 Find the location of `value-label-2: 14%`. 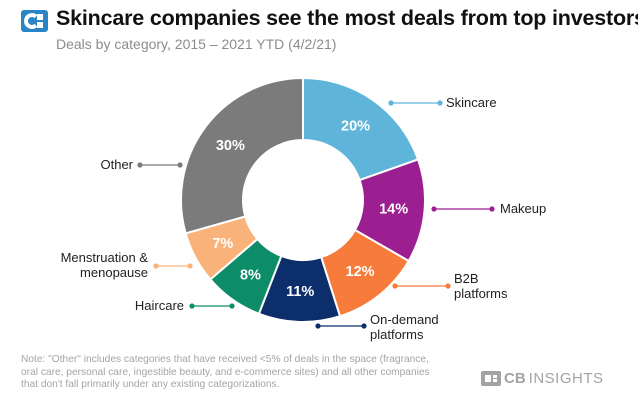

value-label-2: 14% is located at coordinates (393, 209).